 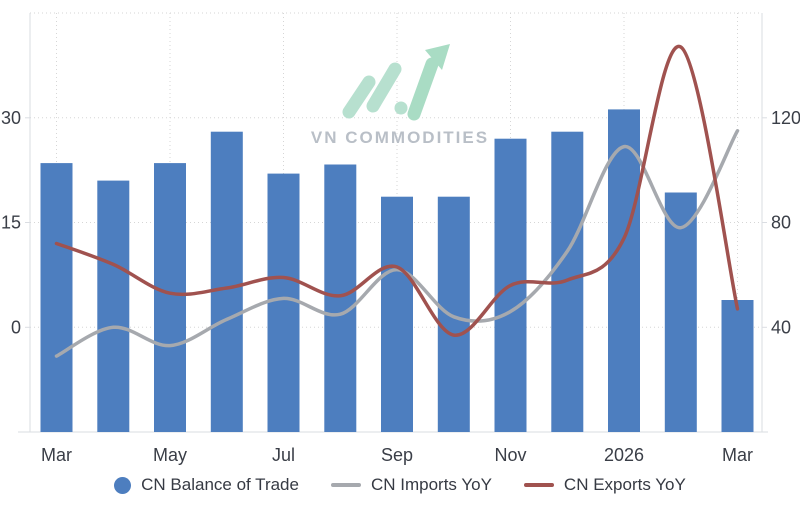 I want to click on right-axis-labels: 40 80 120, so click(x=785, y=222).